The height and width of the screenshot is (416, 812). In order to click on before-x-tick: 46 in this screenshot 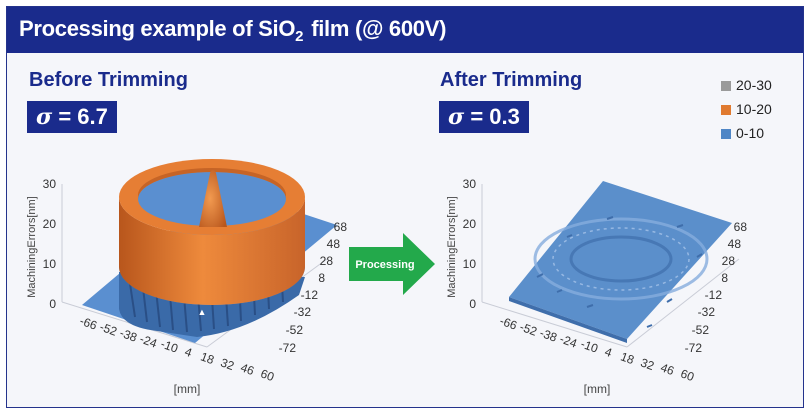, I will do `click(248, 369)`.